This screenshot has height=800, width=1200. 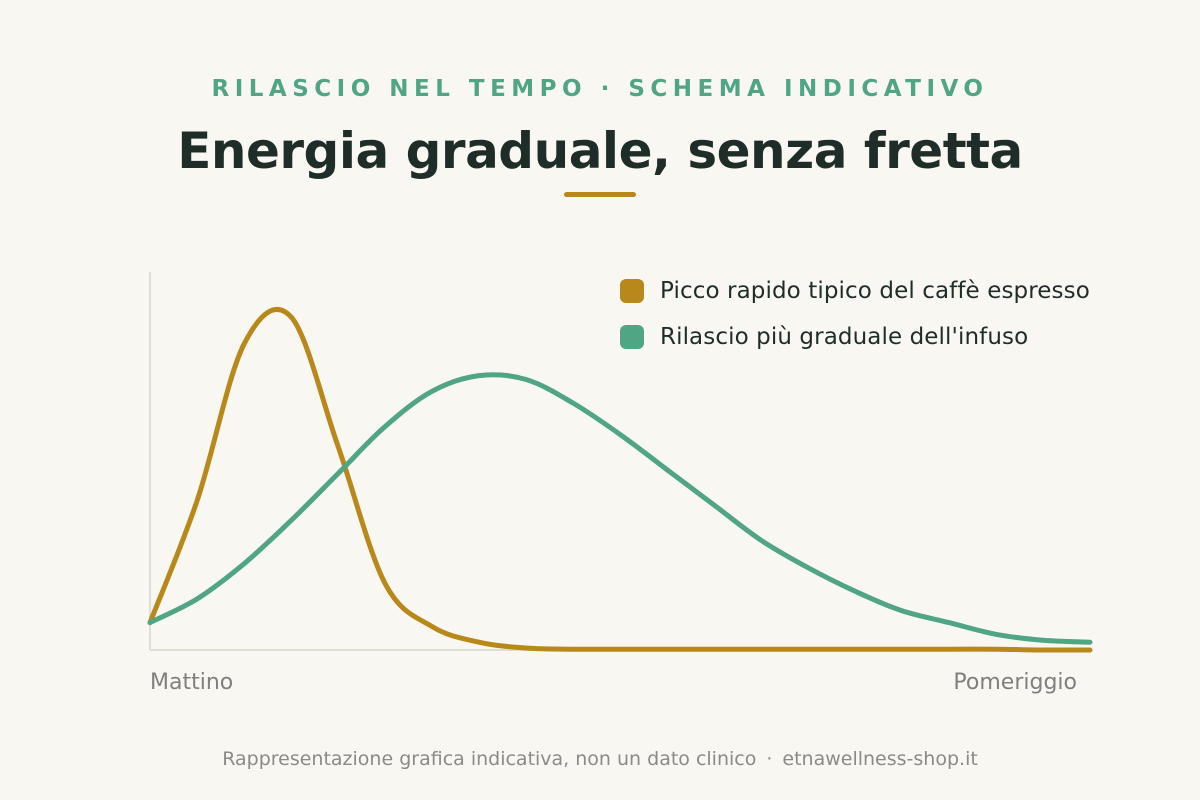 I want to click on legend-label-espresso: Picco rapido tipico del caffè espresso, so click(x=875, y=291).